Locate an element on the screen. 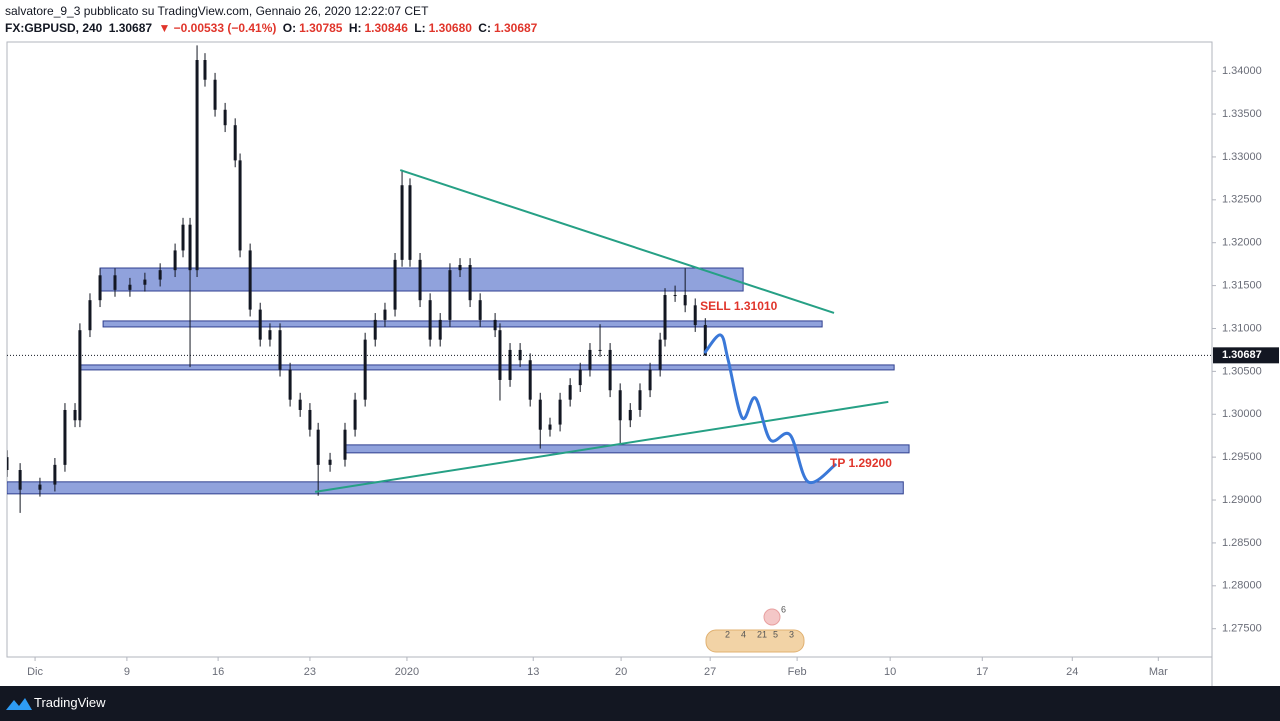 This screenshot has width=1280, height=721. y-tick-label: 1.32500 is located at coordinates (1242, 200).